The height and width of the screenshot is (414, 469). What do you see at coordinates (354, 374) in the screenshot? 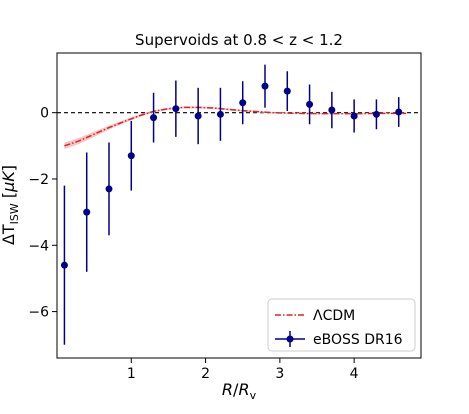
I see `x-tick-label: 4` at bounding box center [354, 374].